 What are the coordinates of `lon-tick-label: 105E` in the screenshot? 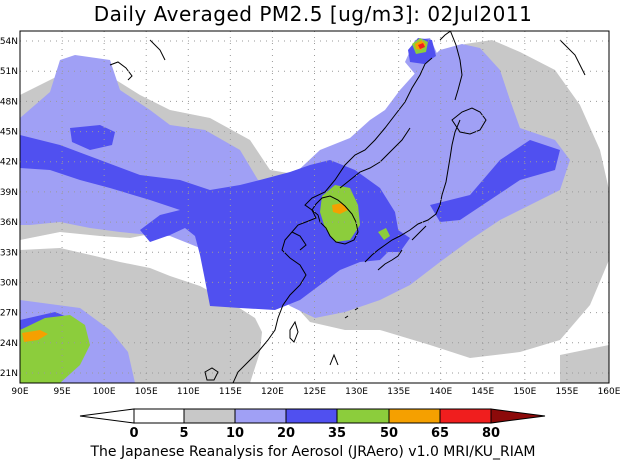 It's located at (146, 392).